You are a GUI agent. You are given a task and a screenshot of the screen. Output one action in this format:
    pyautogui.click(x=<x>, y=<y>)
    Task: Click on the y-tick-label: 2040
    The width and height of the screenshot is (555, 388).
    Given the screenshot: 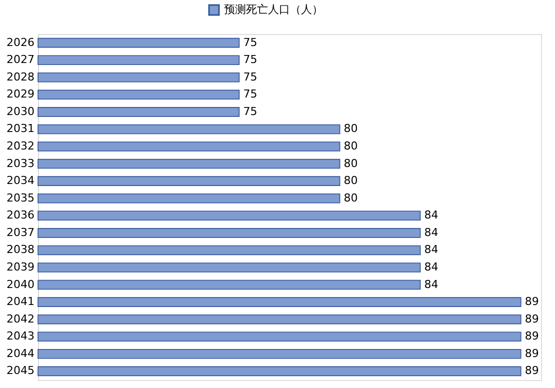 What is the action you would take?
    pyautogui.click(x=20, y=284)
    